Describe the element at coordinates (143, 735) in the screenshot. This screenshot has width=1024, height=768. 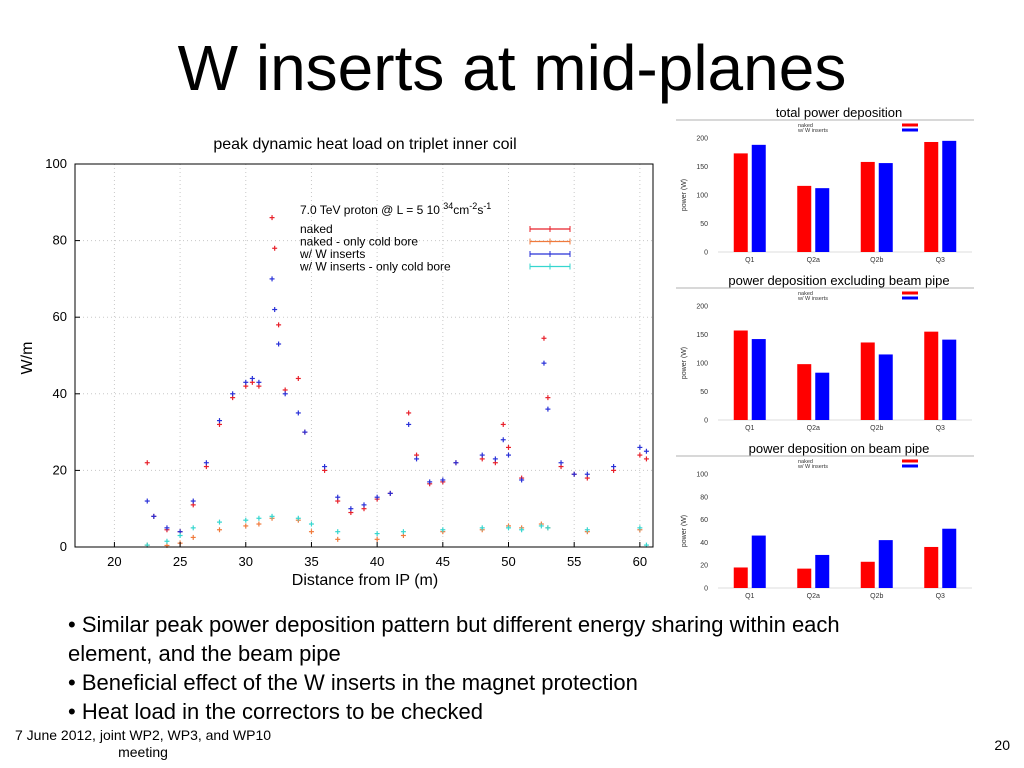
I see `footer-line: 7 June 2012, joint WP2, WP3, and WP10` at that location.